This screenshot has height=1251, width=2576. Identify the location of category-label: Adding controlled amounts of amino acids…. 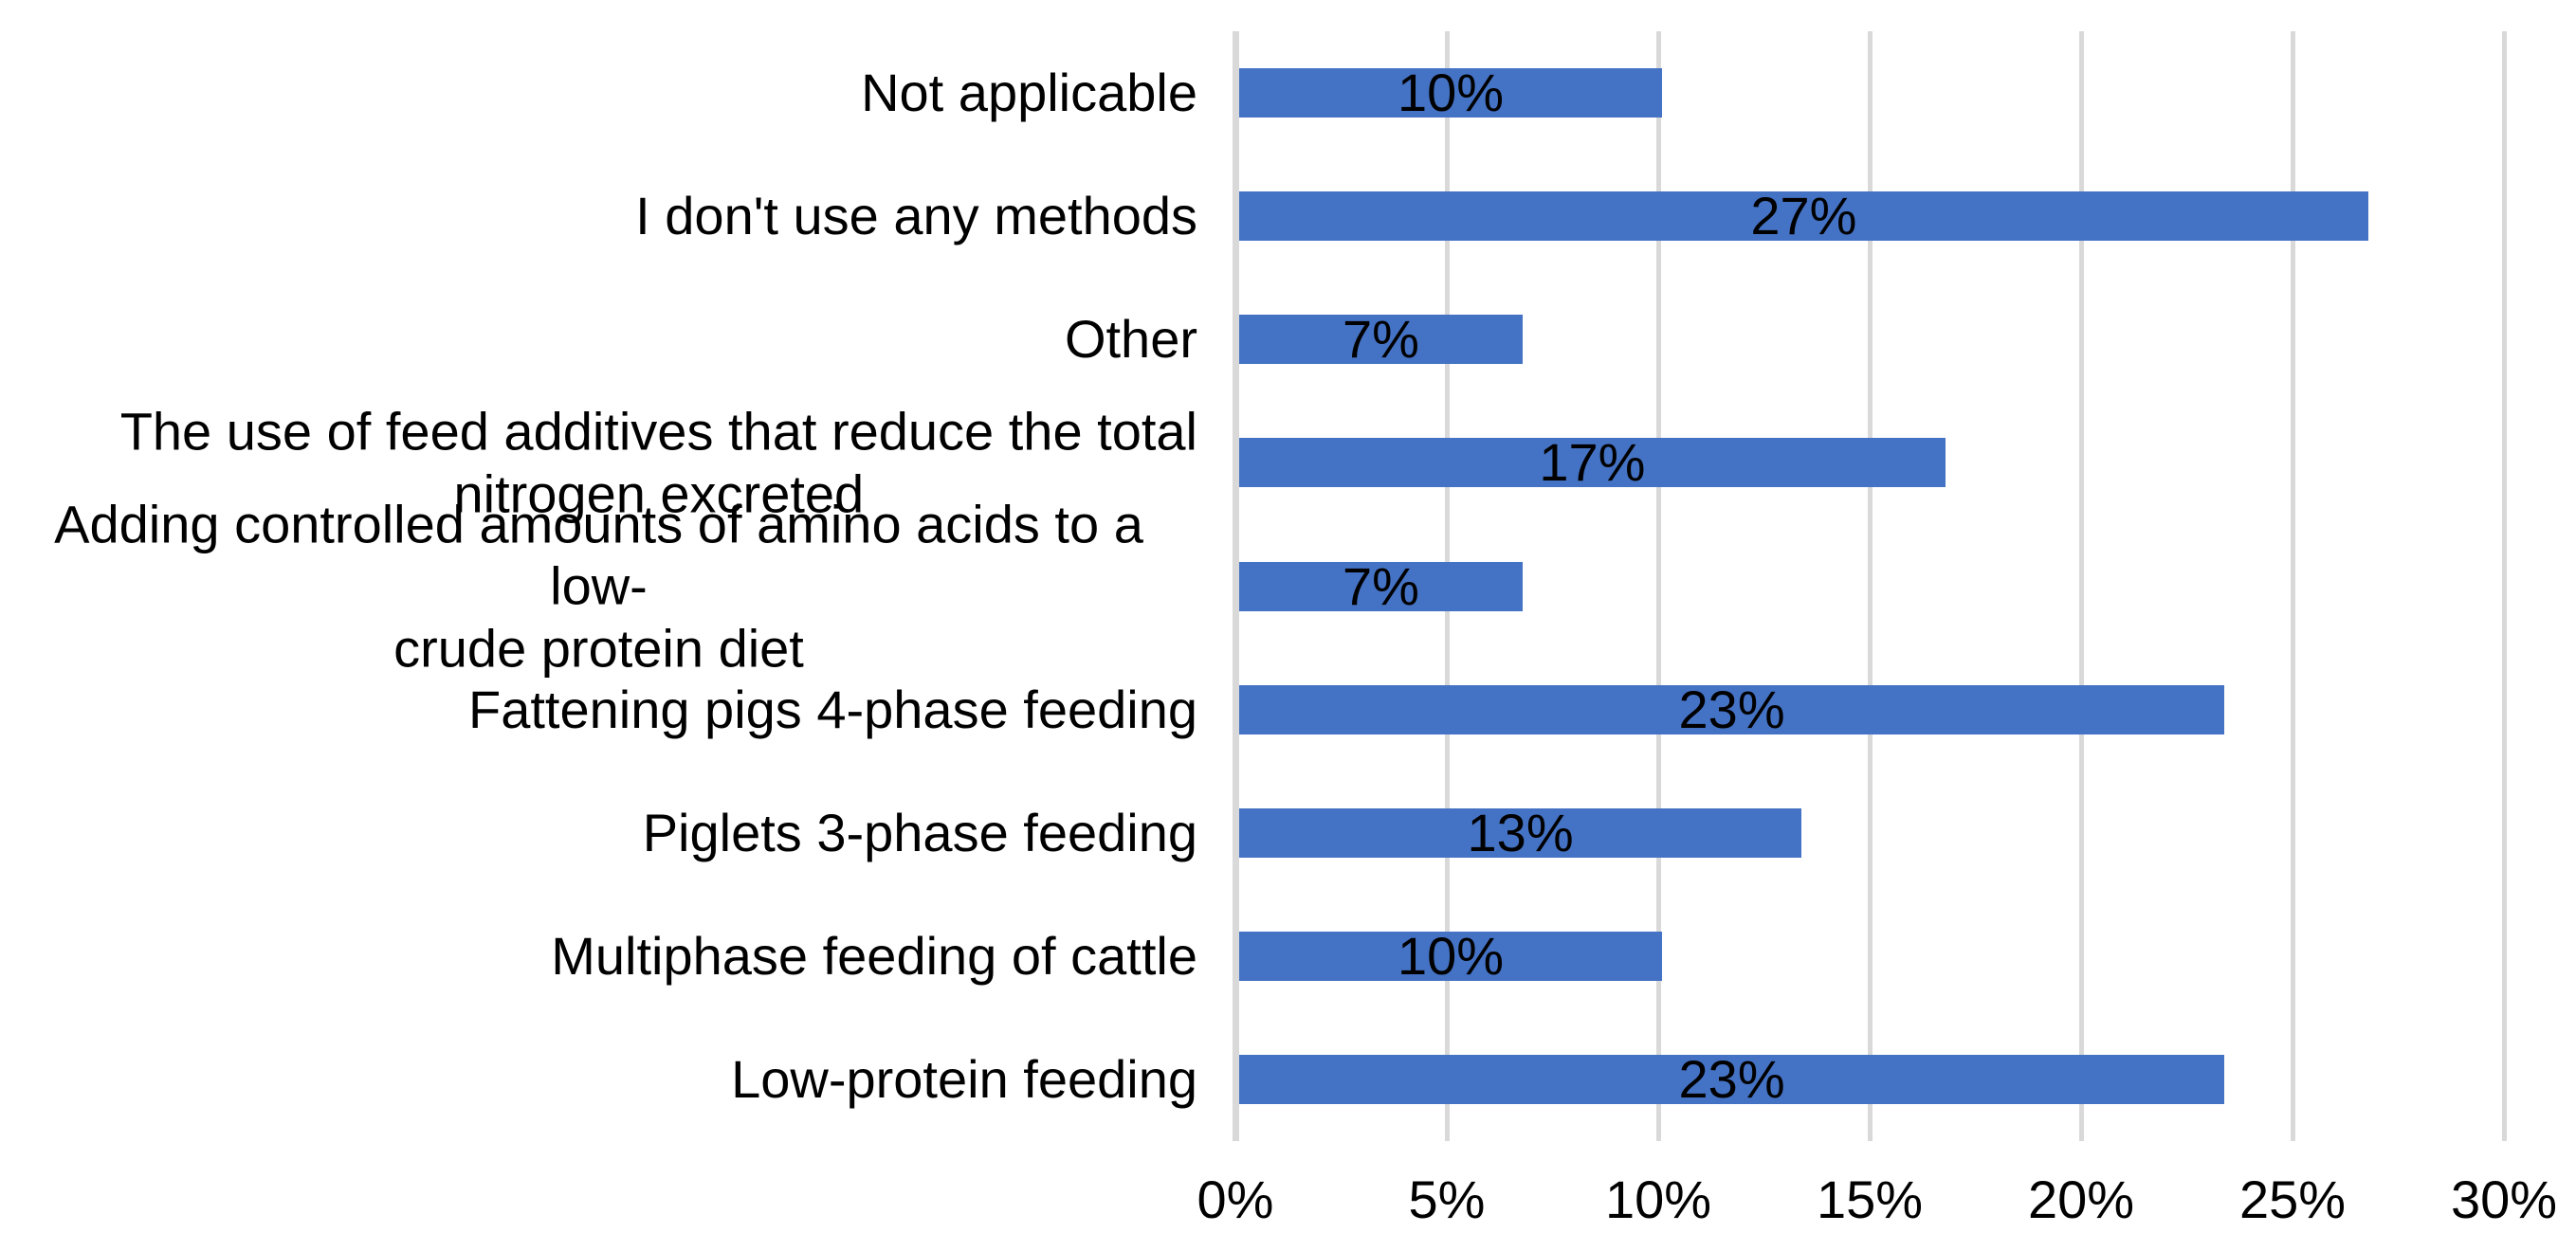
(598, 587).